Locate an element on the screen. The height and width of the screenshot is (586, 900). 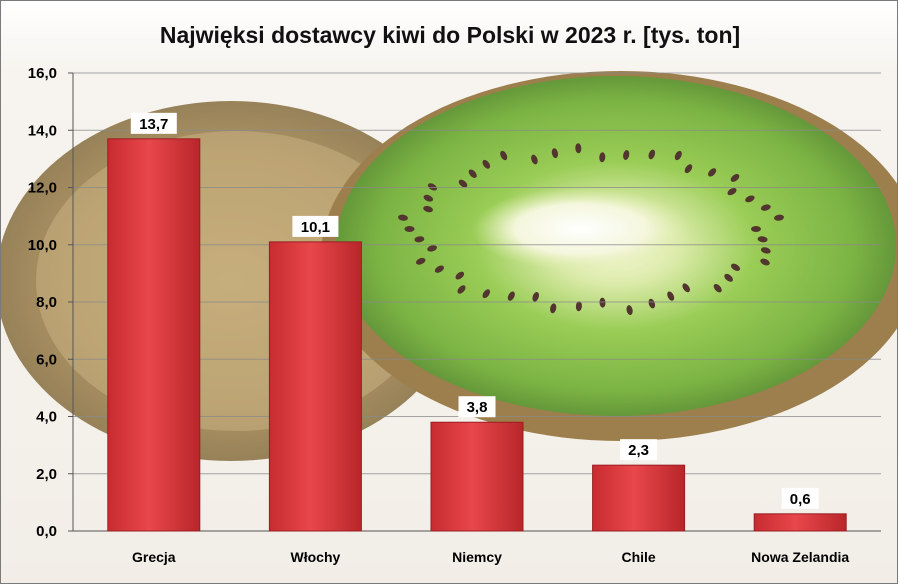
x-axis-labels: Grecja Włochy Niemcy Chile Nowa Zelandia is located at coordinates (490, 557).